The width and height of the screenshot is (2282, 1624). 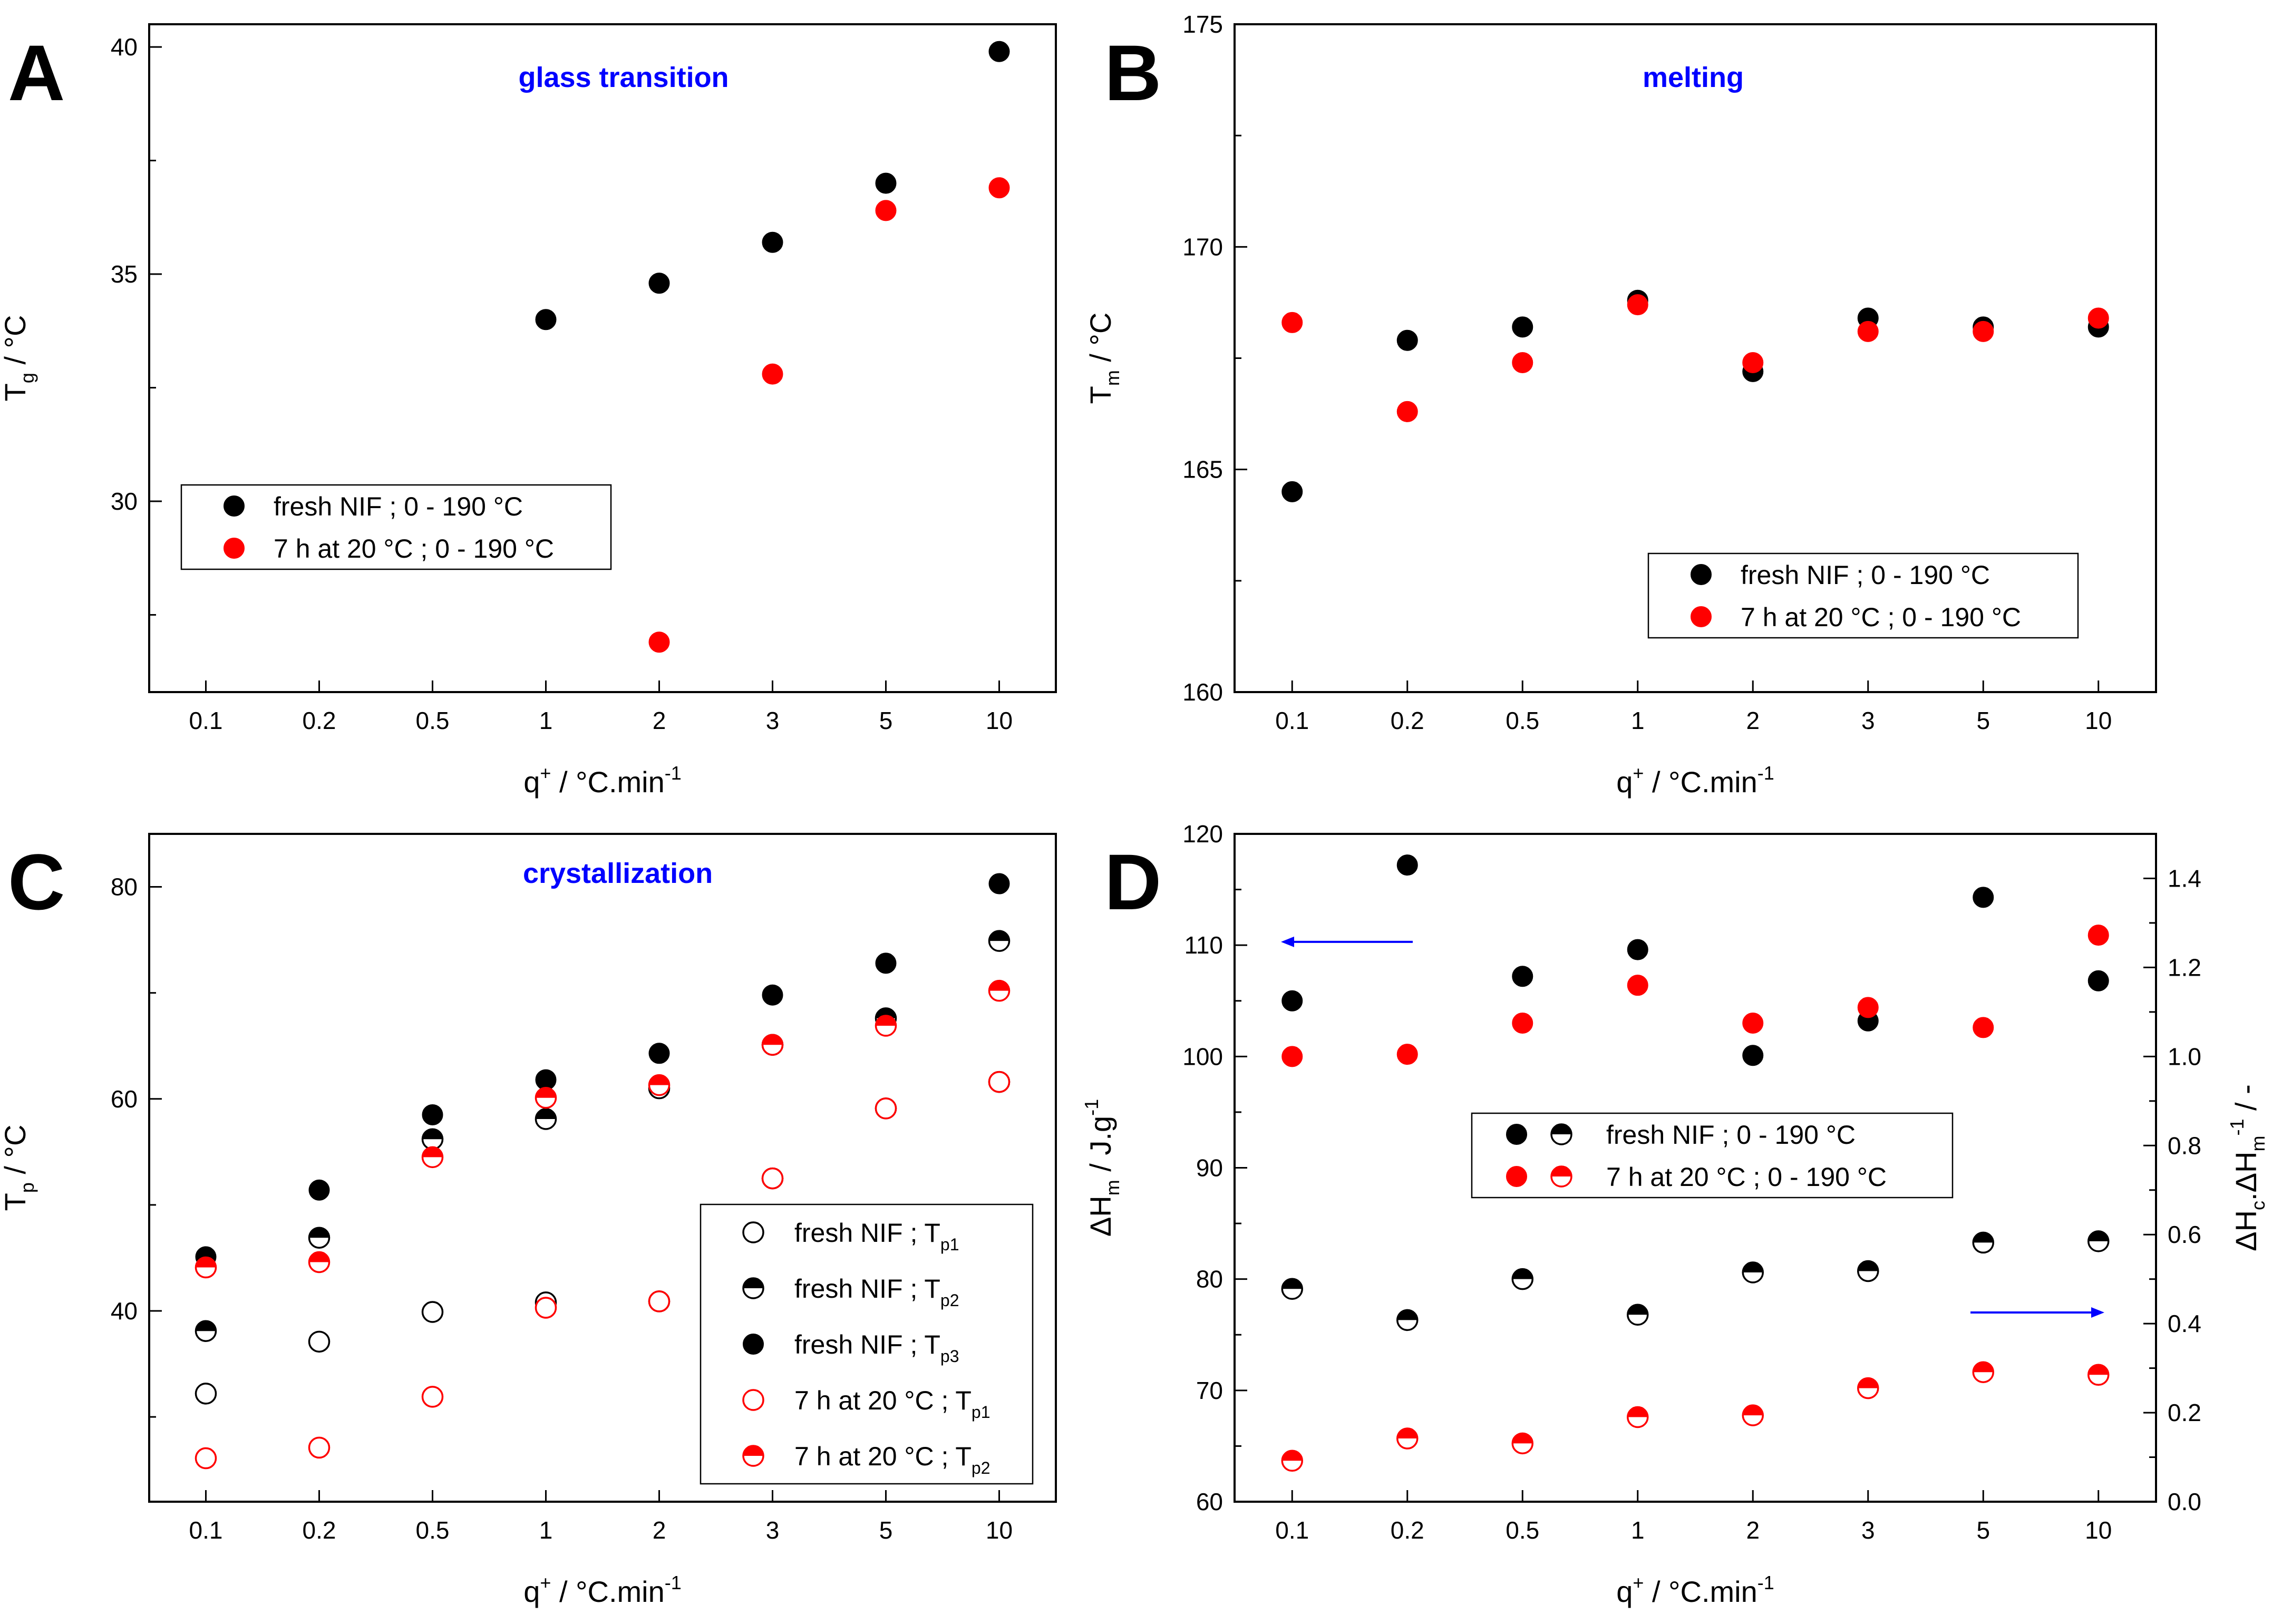 What do you see at coordinates (1638, 1530) in the screenshot?
I see `x-tick-label: 1` at bounding box center [1638, 1530].